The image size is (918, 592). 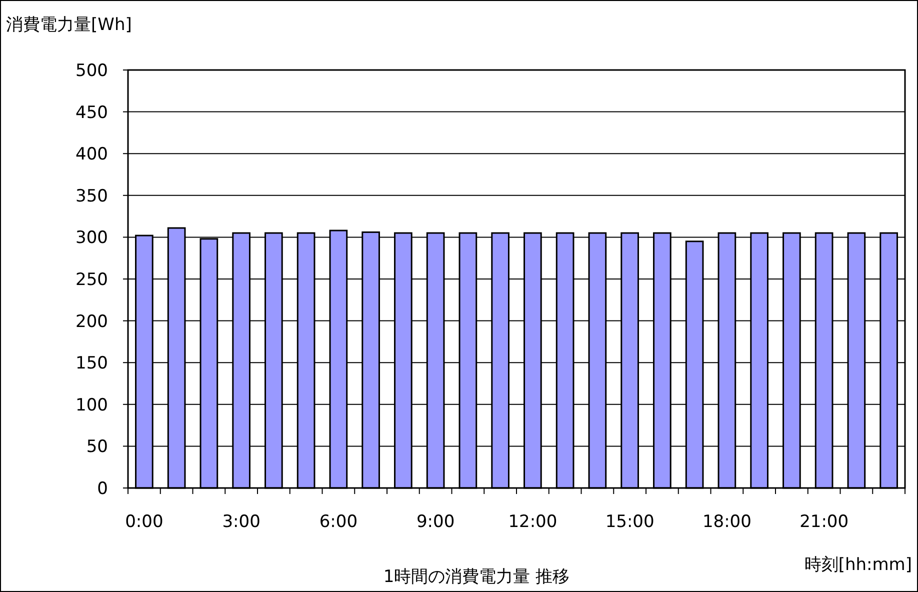 I want to click on x-tick-label: 18:00, so click(x=727, y=522).